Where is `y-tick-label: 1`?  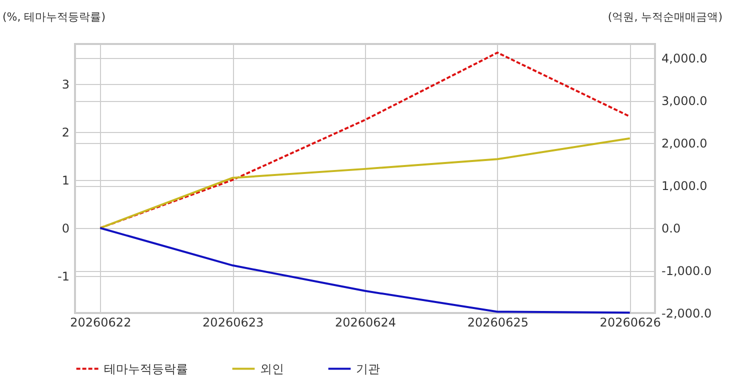 y-tick-label: 1 is located at coordinates (66, 180).